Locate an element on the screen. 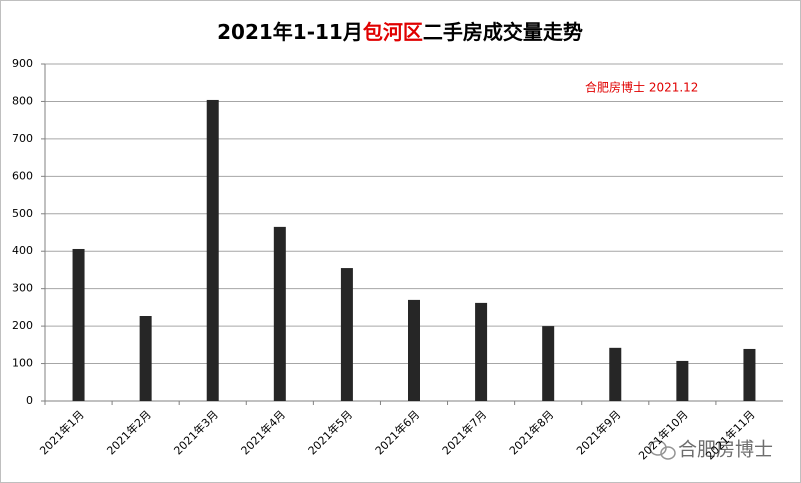  y-tick-label: 800 is located at coordinates (22, 100).